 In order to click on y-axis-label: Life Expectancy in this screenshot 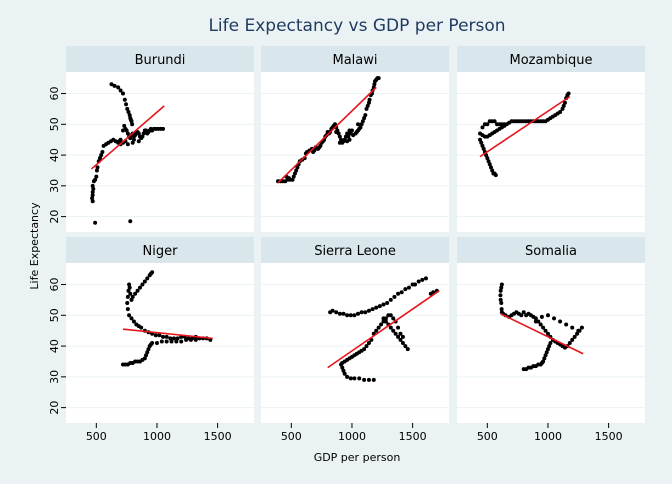, I will do `click(34, 246)`.